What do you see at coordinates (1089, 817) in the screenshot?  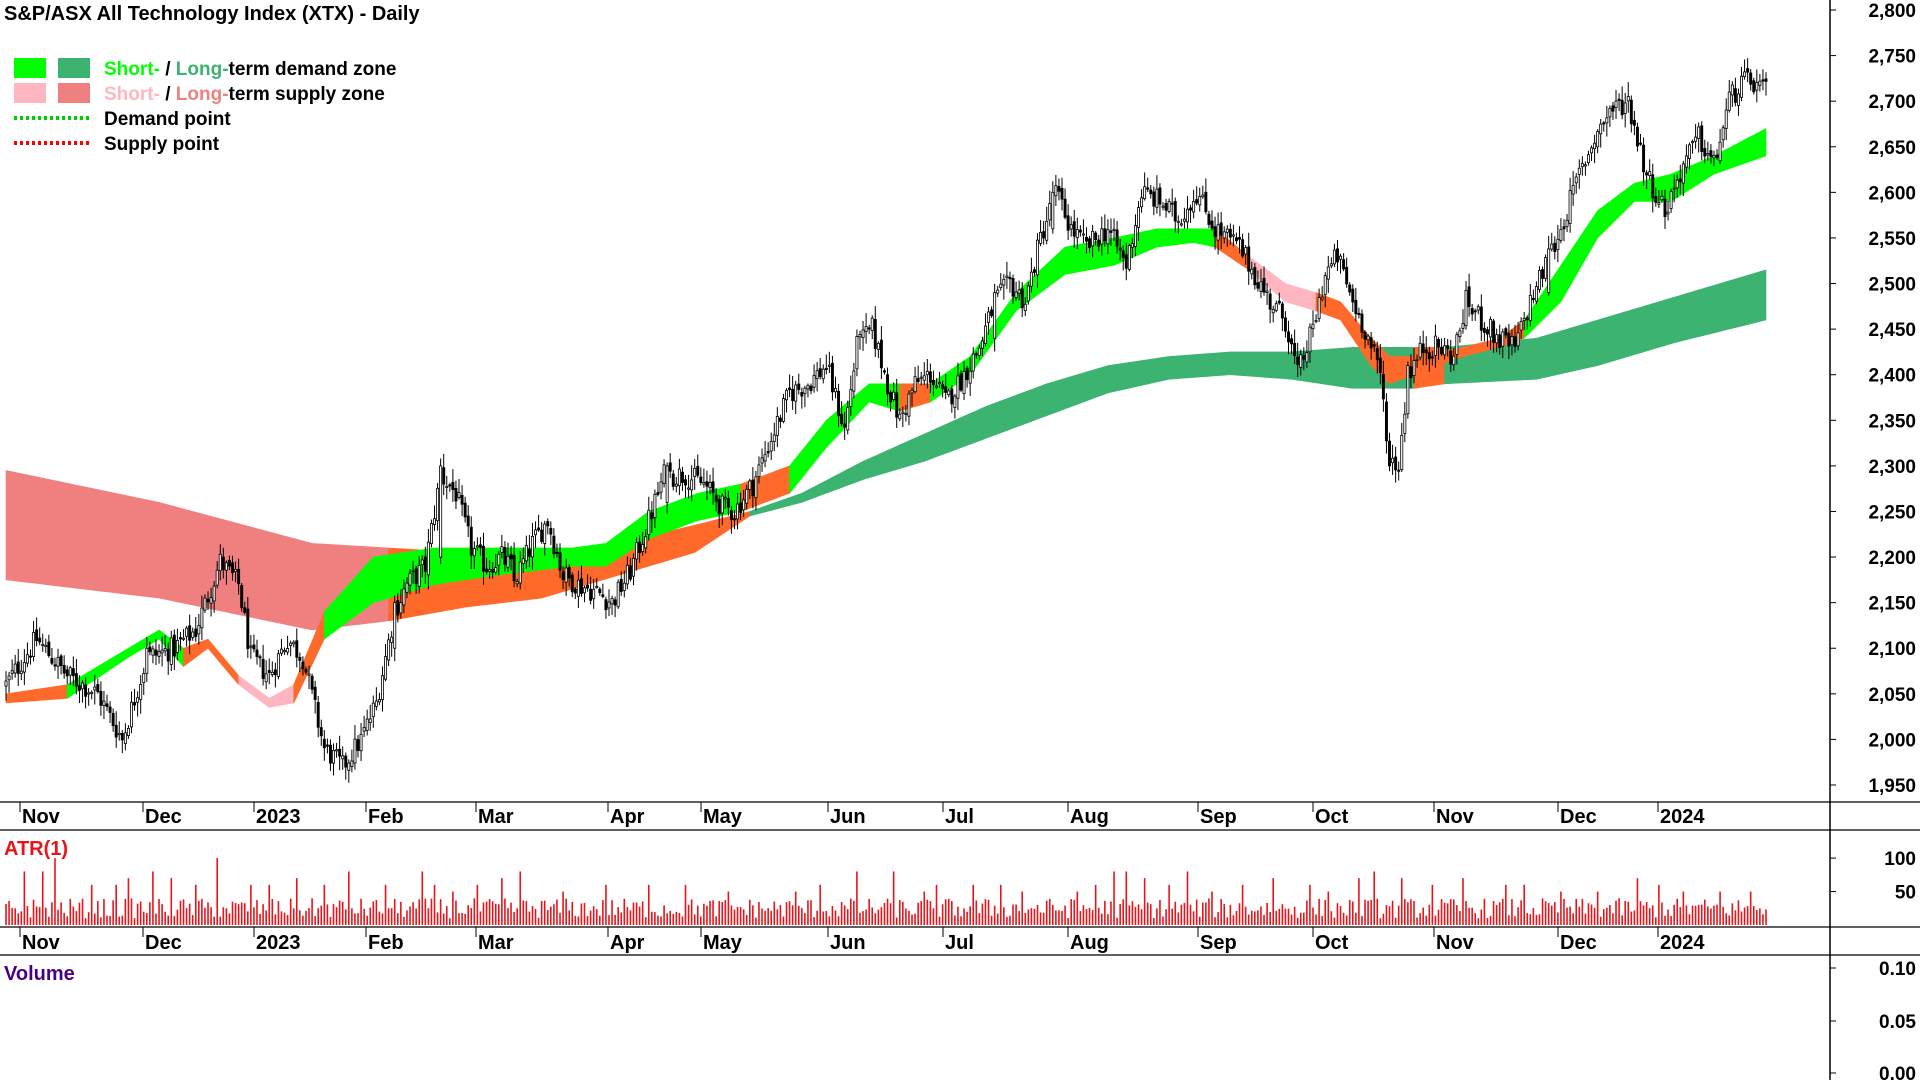 I see `price-x-tick-label: Aug` at bounding box center [1089, 817].